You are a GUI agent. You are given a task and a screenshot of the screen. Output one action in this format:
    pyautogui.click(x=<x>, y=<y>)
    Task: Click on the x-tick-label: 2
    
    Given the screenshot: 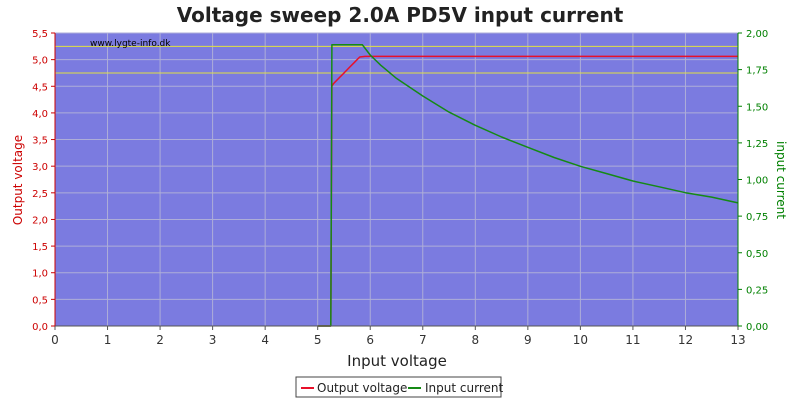 What is the action you would take?
    pyautogui.click(x=160, y=340)
    